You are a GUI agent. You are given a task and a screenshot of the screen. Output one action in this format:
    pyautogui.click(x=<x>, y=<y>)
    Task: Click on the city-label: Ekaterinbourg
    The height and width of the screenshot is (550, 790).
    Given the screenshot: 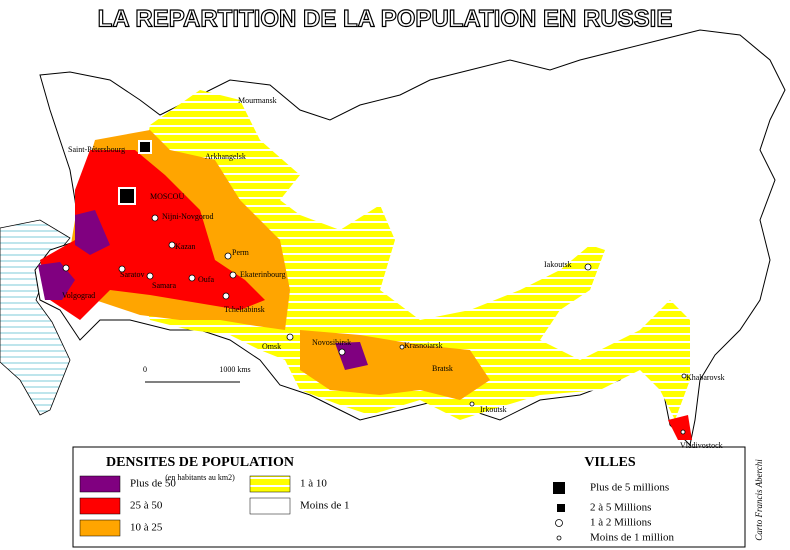 What is the action you would take?
    pyautogui.click(x=263, y=274)
    